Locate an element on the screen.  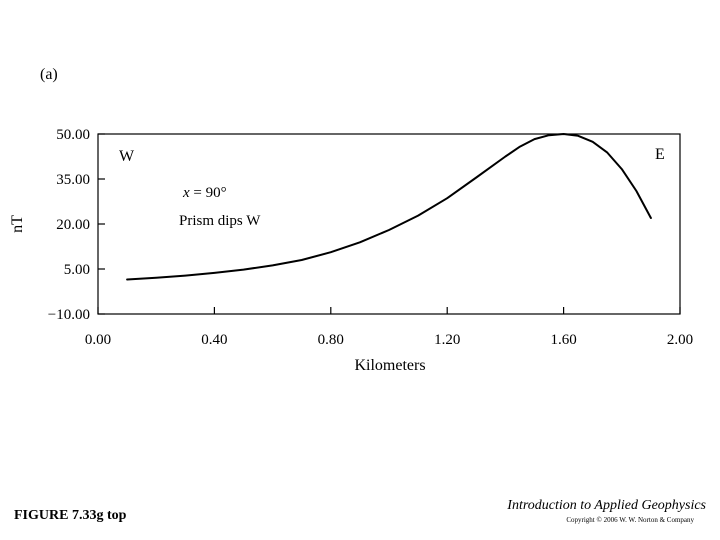
y-axis-label: nT is located at coordinates (17, 224).